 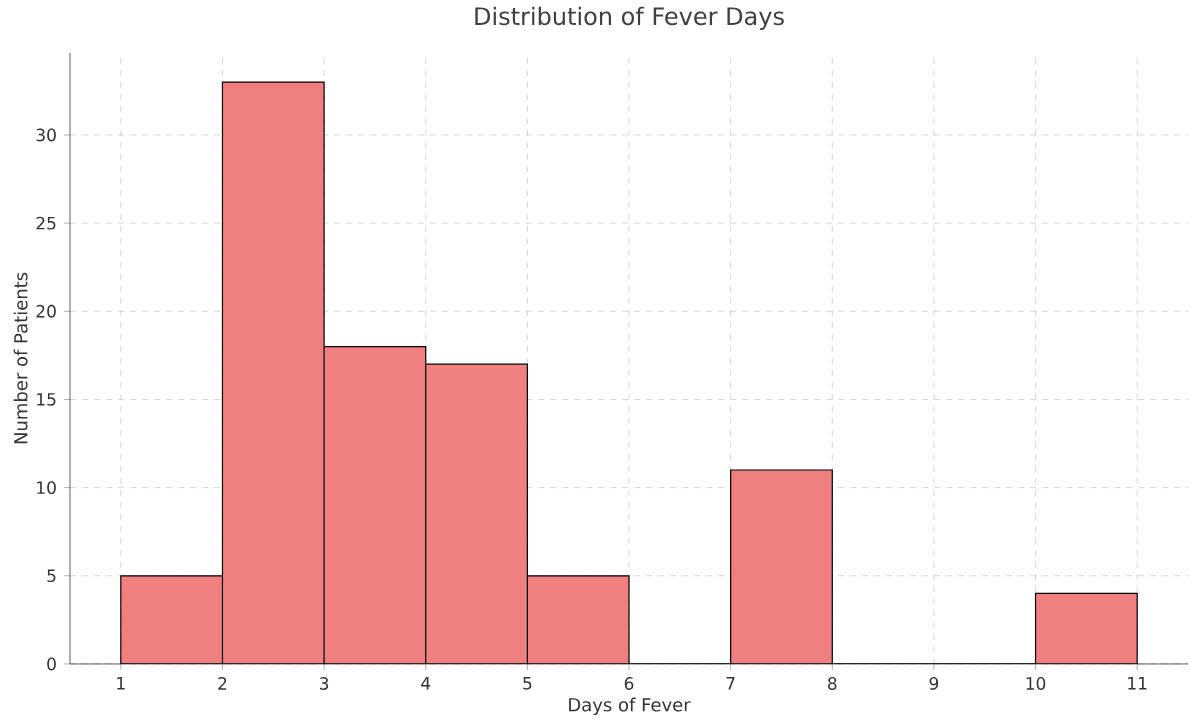 What do you see at coordinates (629, 684) in the screenshot?
I see `x-tick-label: 6` at bounding box center [629, 684].